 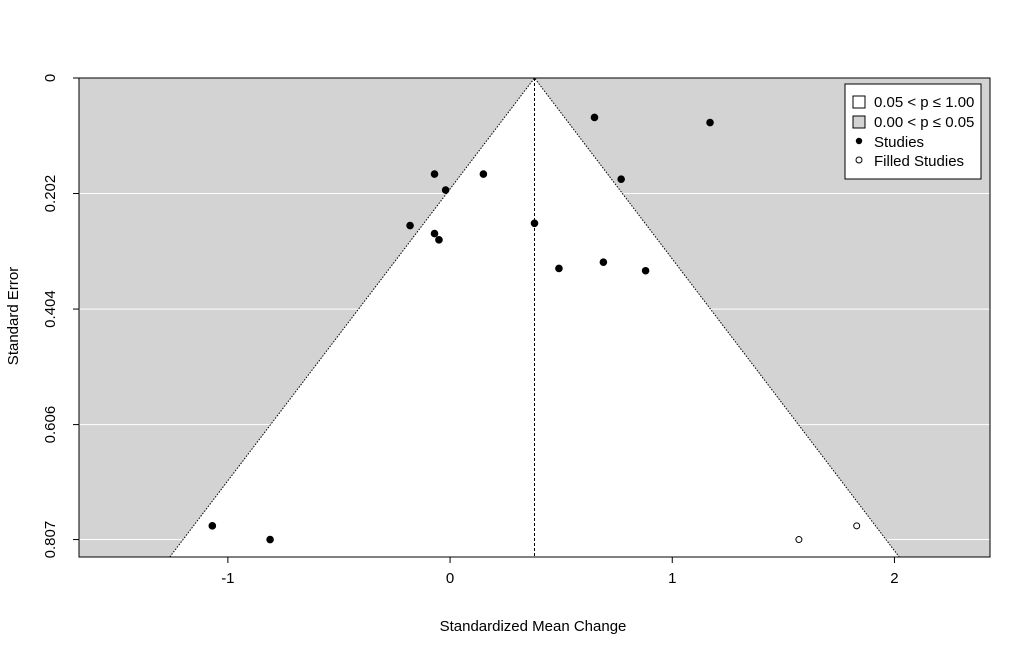 I want to click on legend-box, so click(x=913, y=131).